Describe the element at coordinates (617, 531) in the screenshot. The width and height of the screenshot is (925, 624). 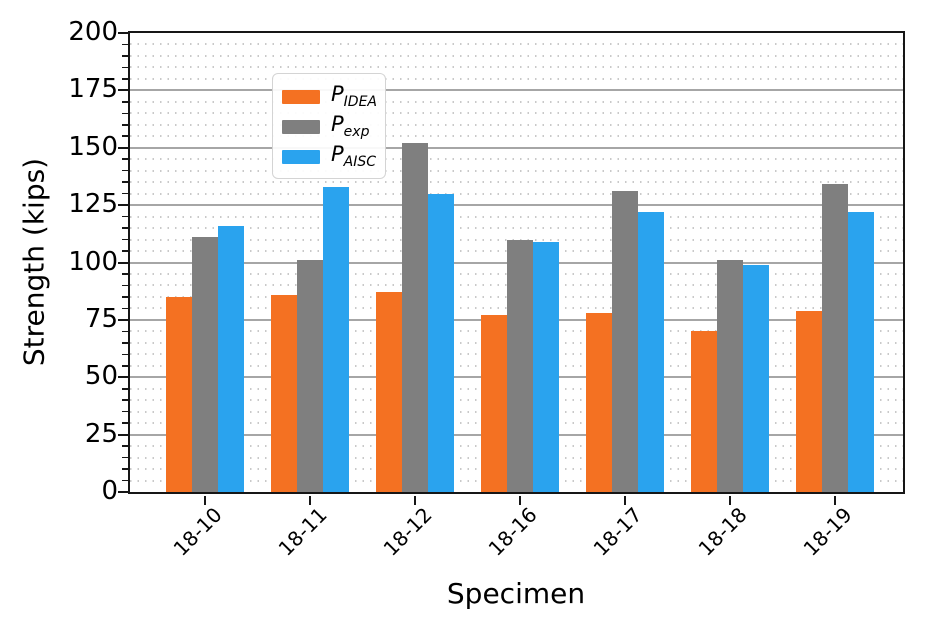
I see `x-tick-label: 18-17` at that location.